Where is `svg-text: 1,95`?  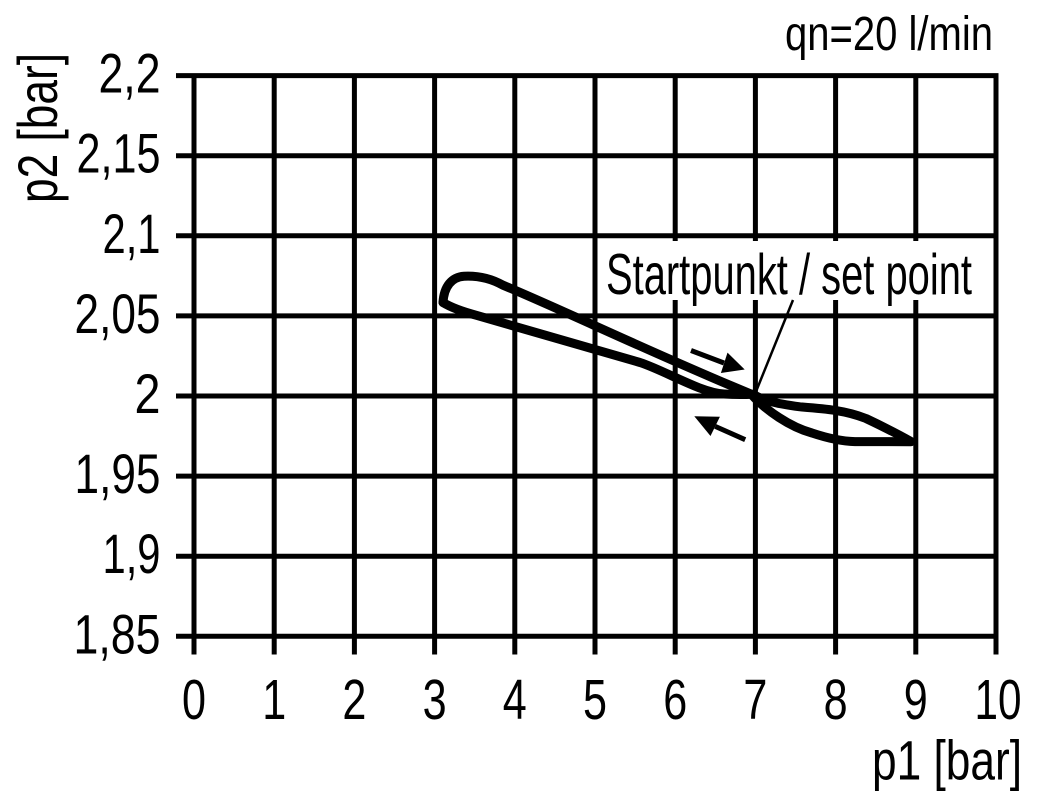
svg-text: 1,95 is located at coordinates (118, 473).